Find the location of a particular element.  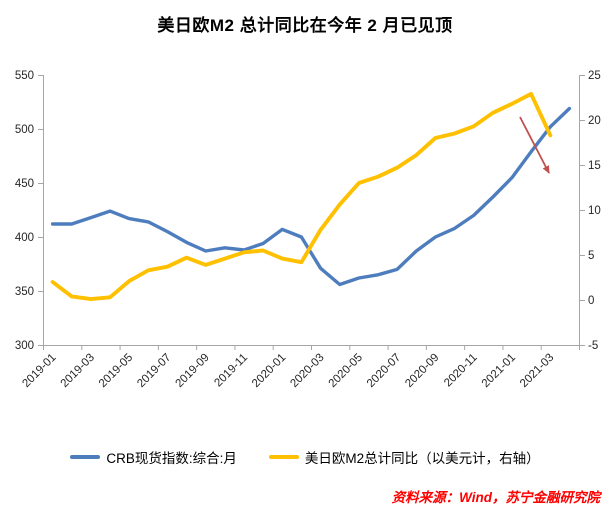

svg-text: 5 is located at coordinates (591, 256).